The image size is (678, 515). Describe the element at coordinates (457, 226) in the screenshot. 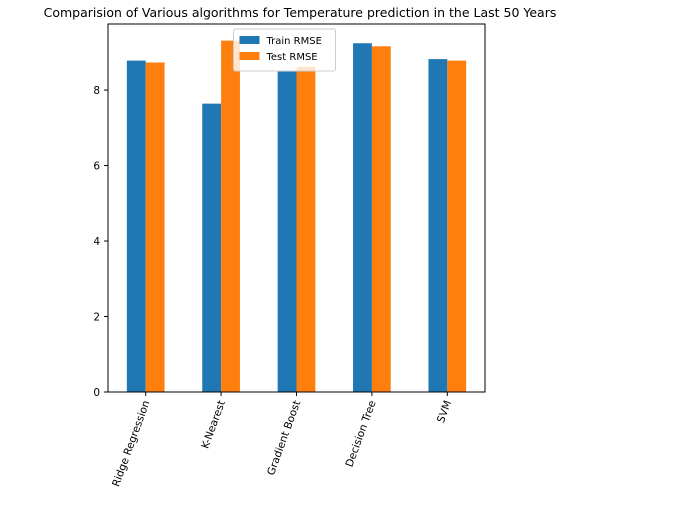

I see `bar-test-rmse-svm` at that location.